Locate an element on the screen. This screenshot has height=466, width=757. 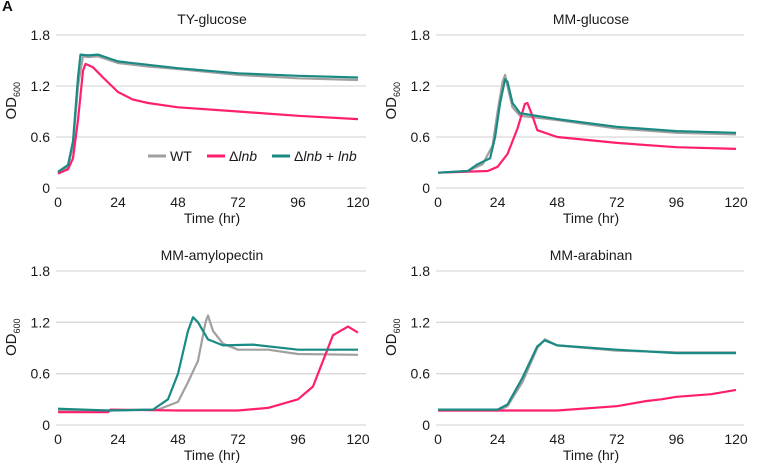
legend-item-comp: Δlnb + lnb is located at coordinates (314, 156).